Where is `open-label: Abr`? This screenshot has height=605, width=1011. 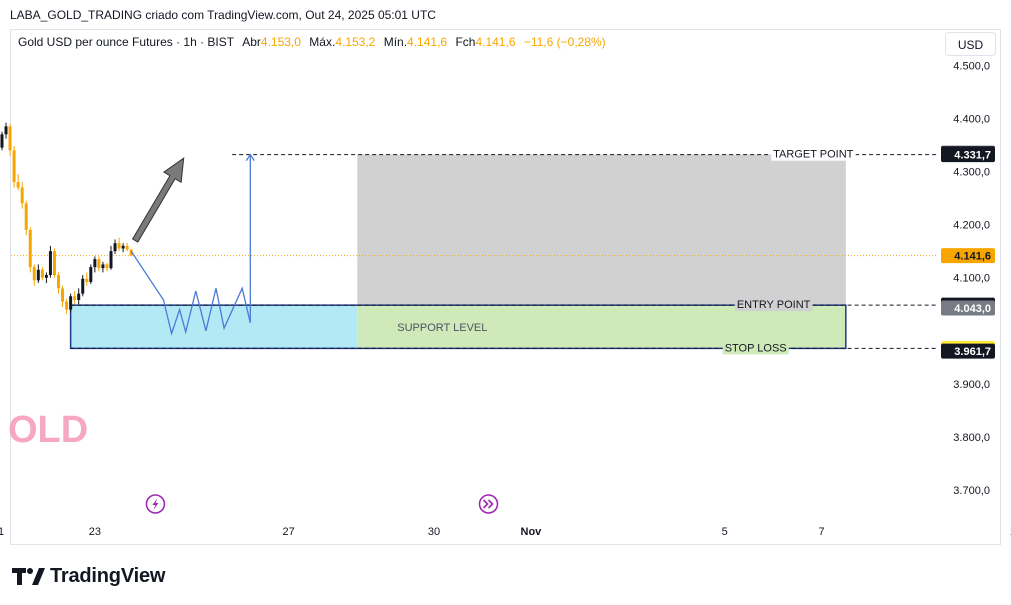
open-label: Abr is located at coordinates (251, 42).